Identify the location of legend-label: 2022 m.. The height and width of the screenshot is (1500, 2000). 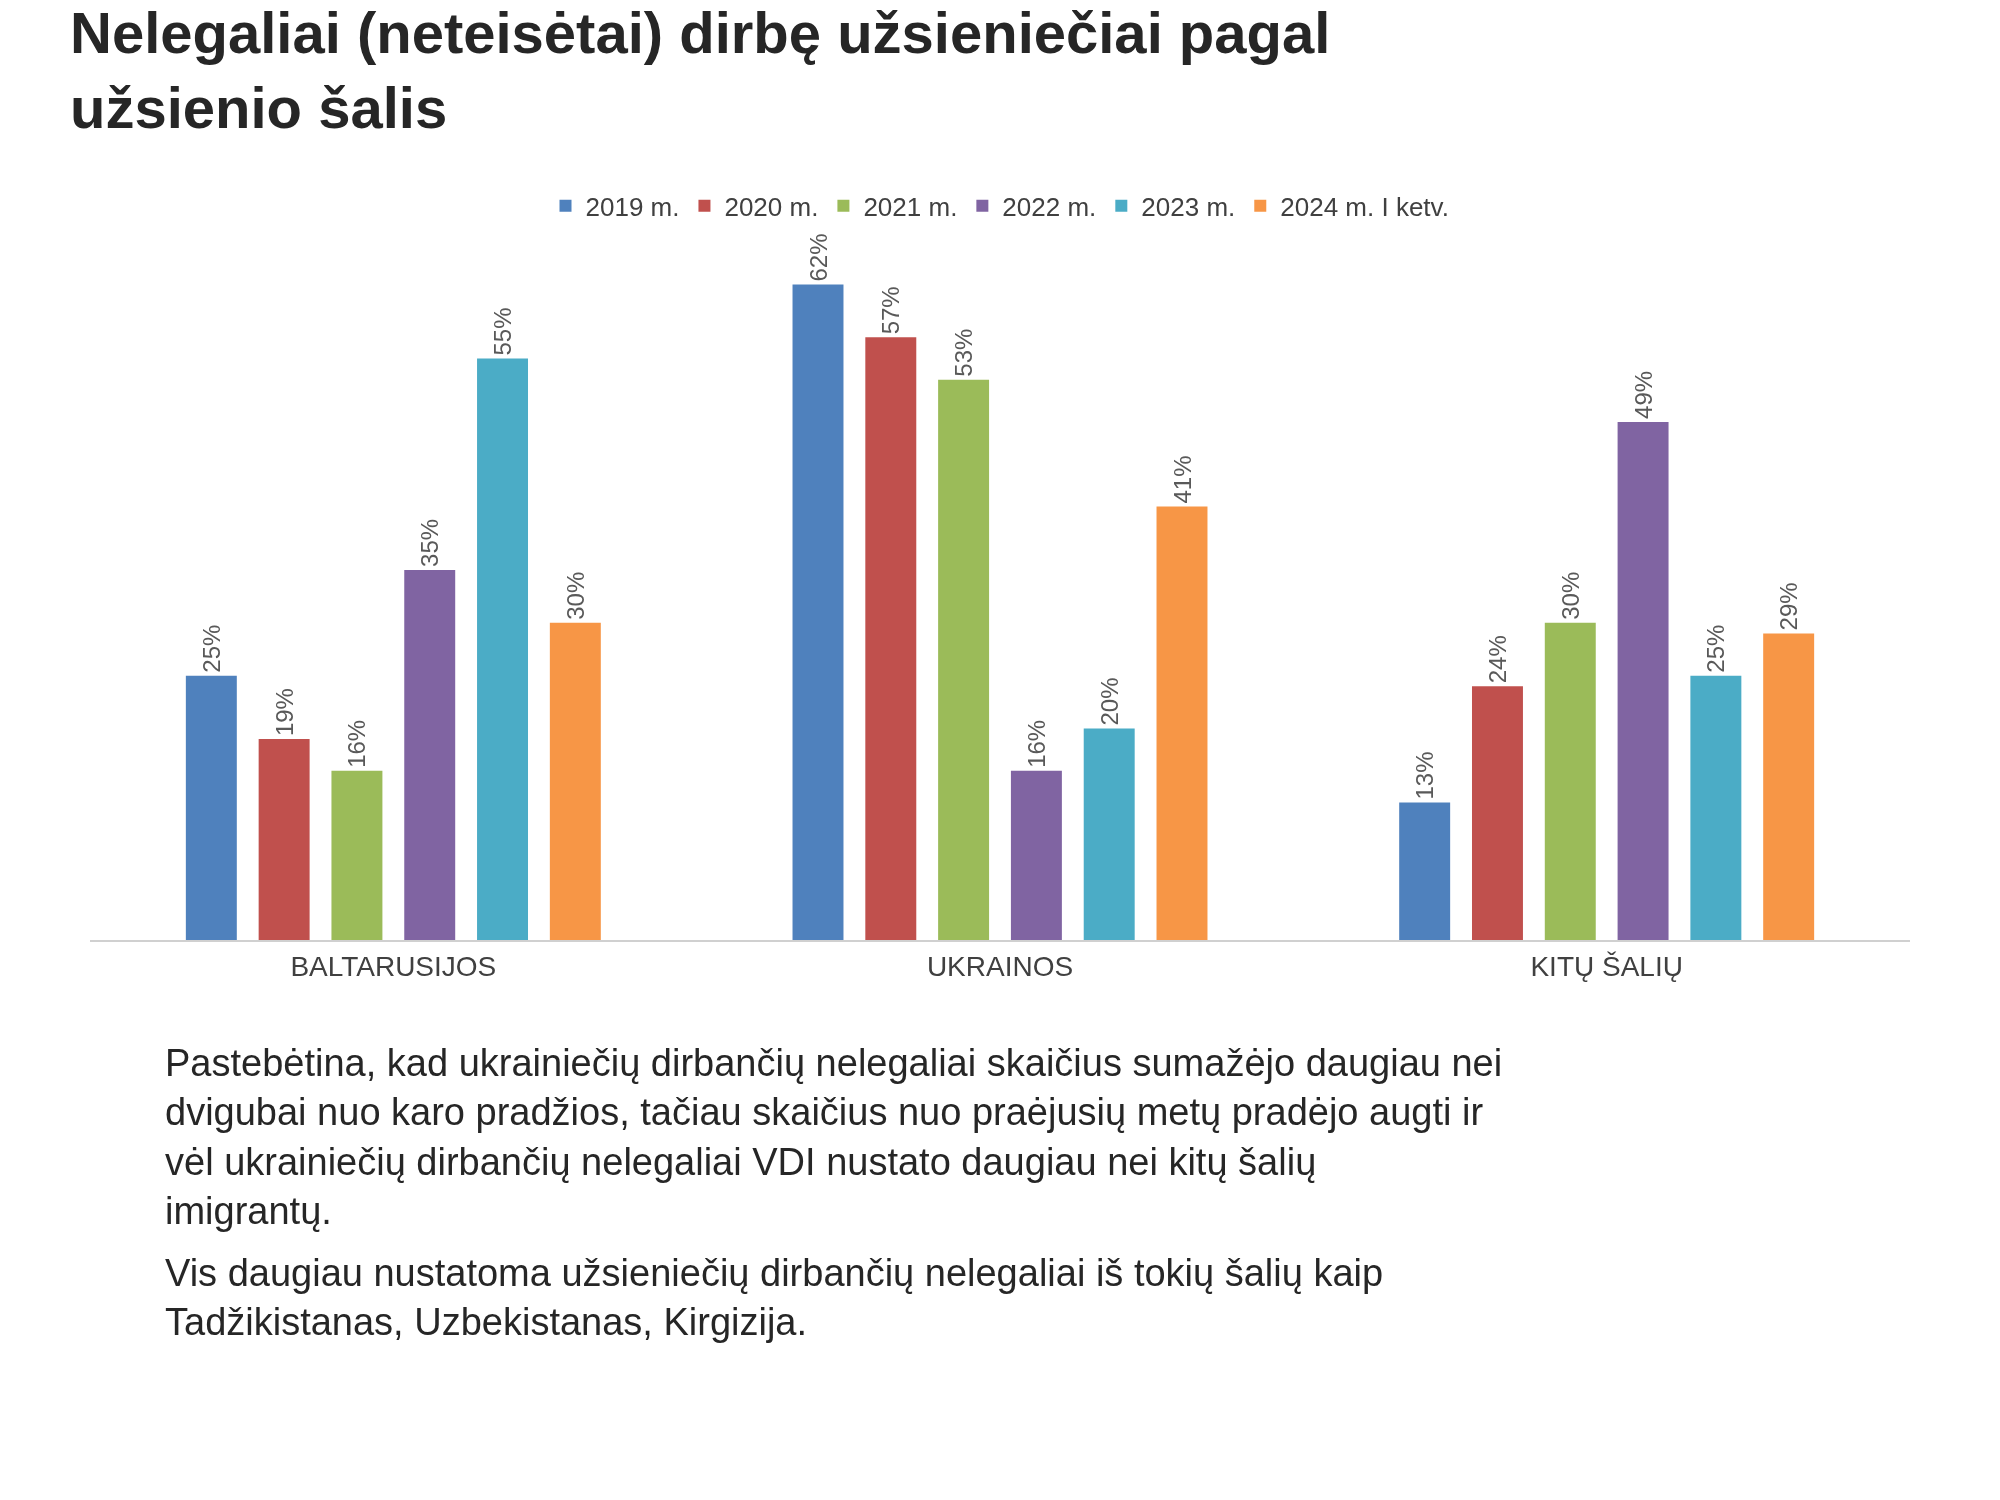
(1049, 206).